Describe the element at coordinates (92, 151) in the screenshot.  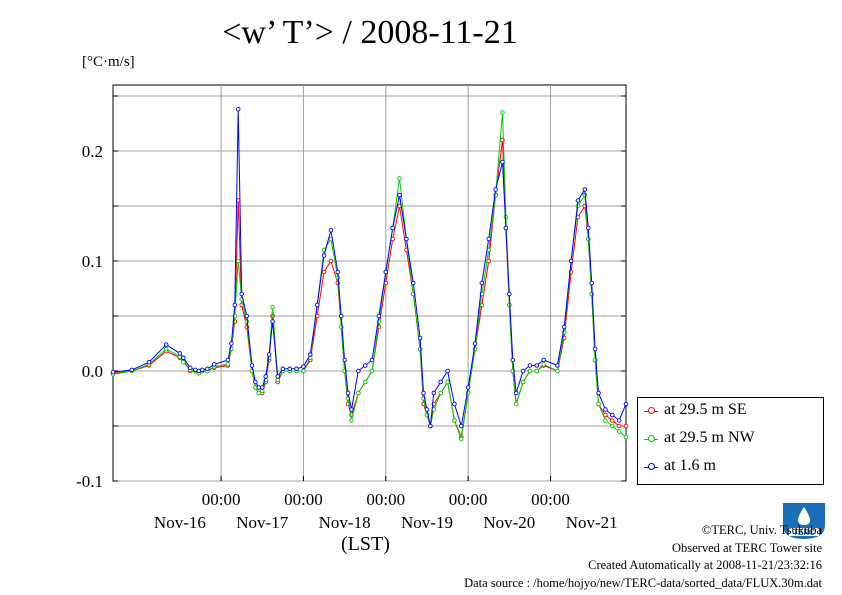
I see `y-tick-label: 0.2` at that location.